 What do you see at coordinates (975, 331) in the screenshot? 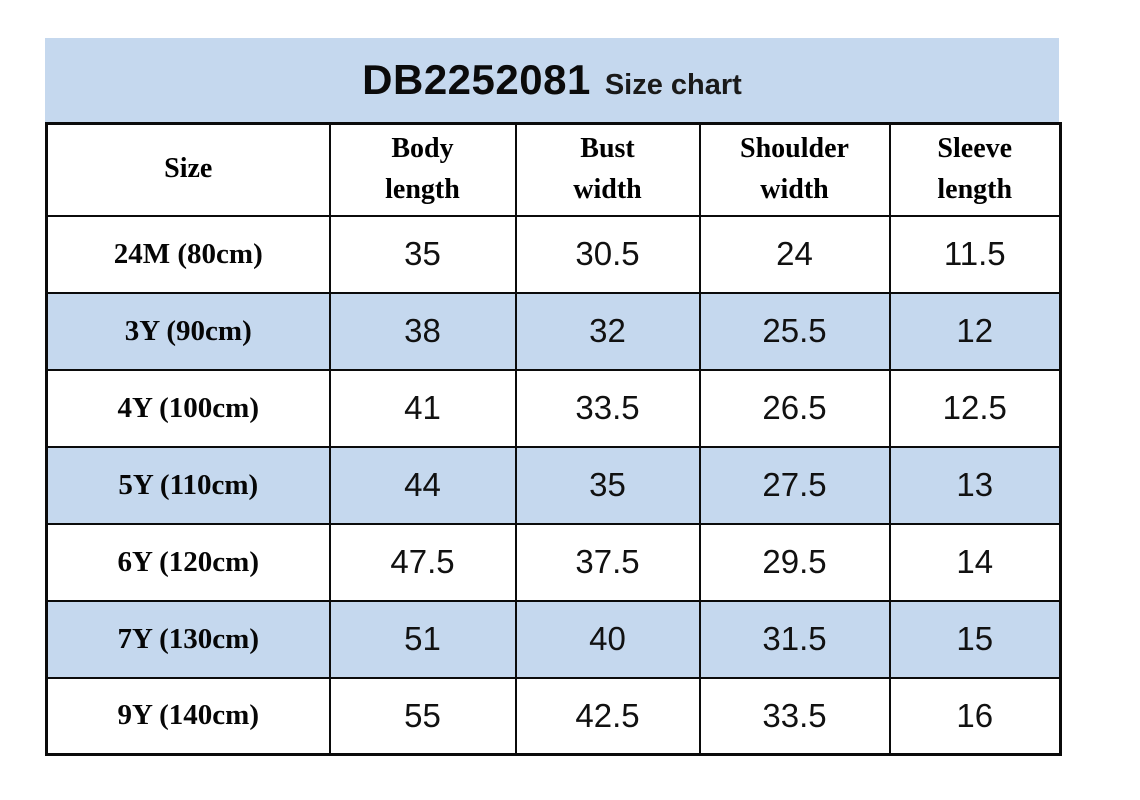
I see `value-cell: 12` at bounding box center [975, 331].